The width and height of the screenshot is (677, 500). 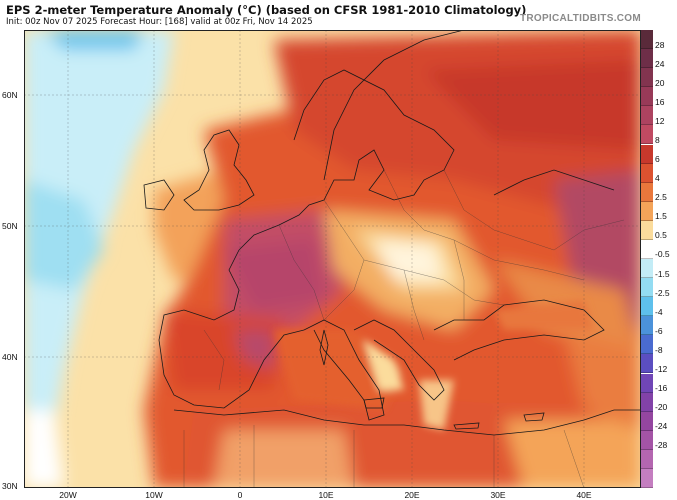 What do you see at coordinates (326, 495) in the screenshot?
I see `lon-label-10e: 10E` at bounding box center [326, 495].